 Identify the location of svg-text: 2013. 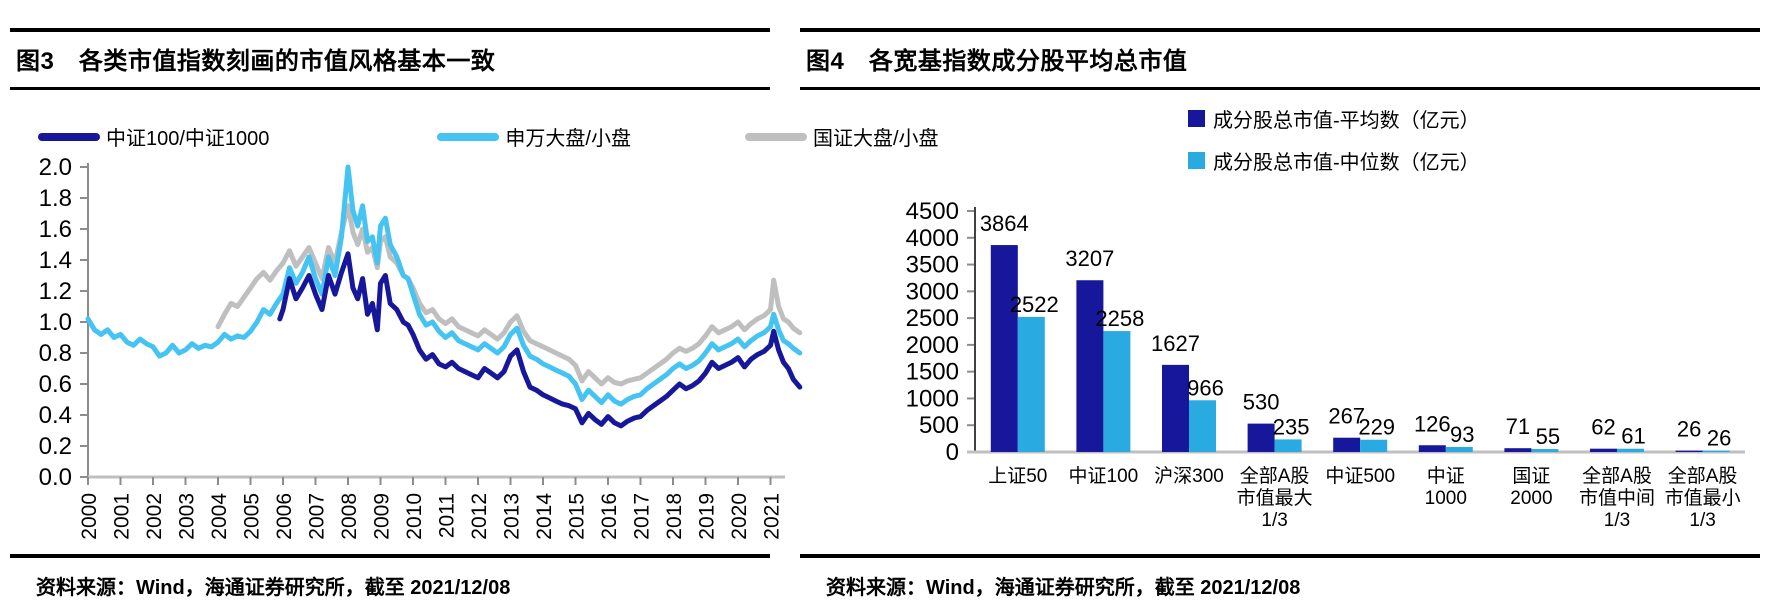
(512, 516).